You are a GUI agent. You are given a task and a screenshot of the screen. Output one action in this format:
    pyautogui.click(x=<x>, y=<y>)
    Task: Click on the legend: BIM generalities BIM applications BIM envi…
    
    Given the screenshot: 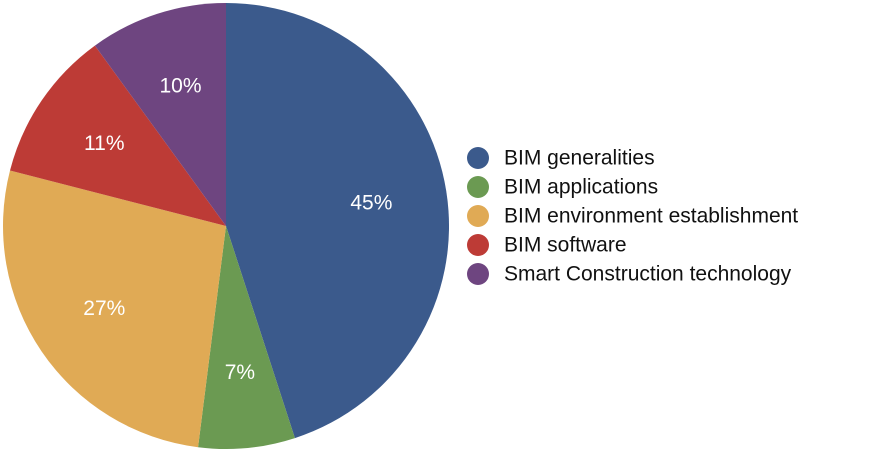 What is the action you would take?
    pyautogui.click(x=632, y=216)
    